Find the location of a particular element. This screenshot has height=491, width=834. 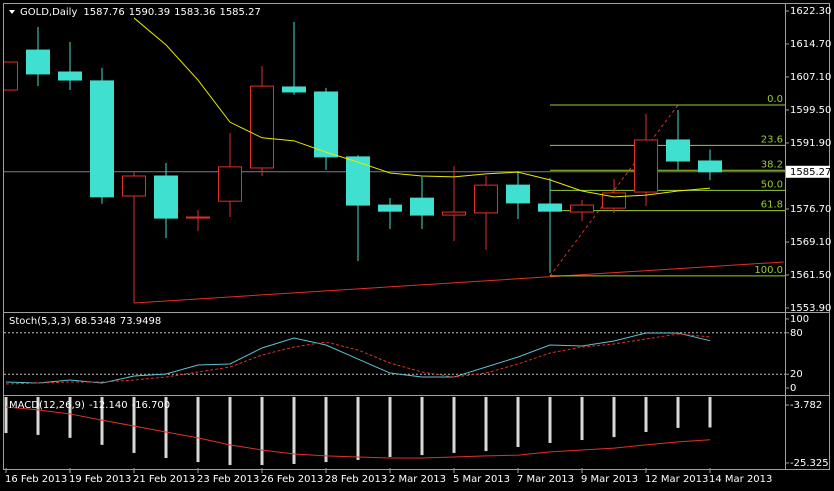

header-close: 1585.27 is located at coordinates (239, 12).